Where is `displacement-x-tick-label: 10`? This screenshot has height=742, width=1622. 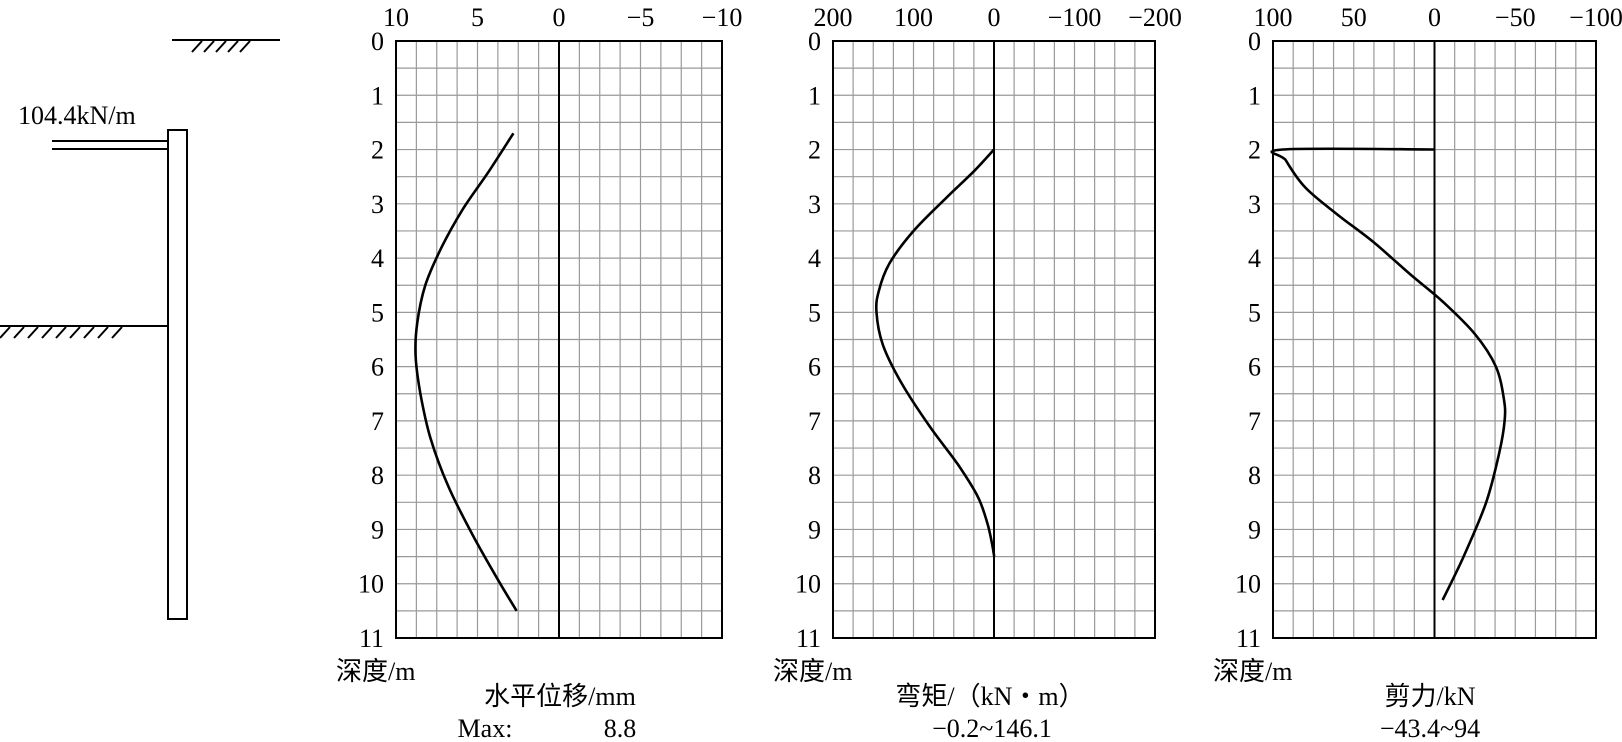 displacement-x-tick-label: 10 is located at coordinates (396, 17).